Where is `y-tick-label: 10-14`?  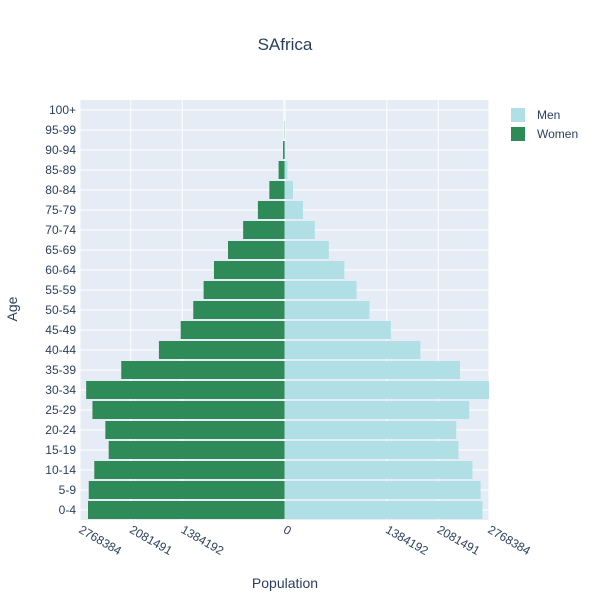
y-tick-label: 10-14 is located at coordinates (60, 470).